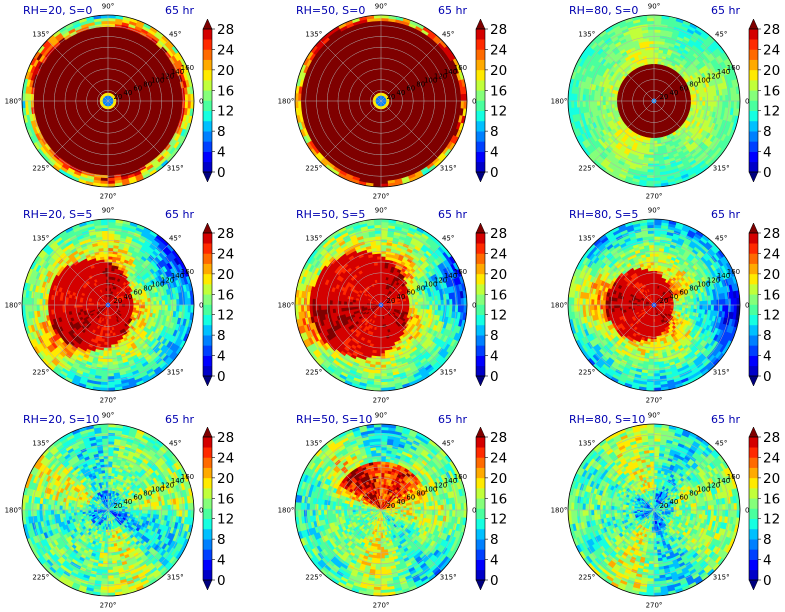  Describe the element at coordinates (40, 34) in the screenshot. I see `angle-tick-label: 135°` at that location.